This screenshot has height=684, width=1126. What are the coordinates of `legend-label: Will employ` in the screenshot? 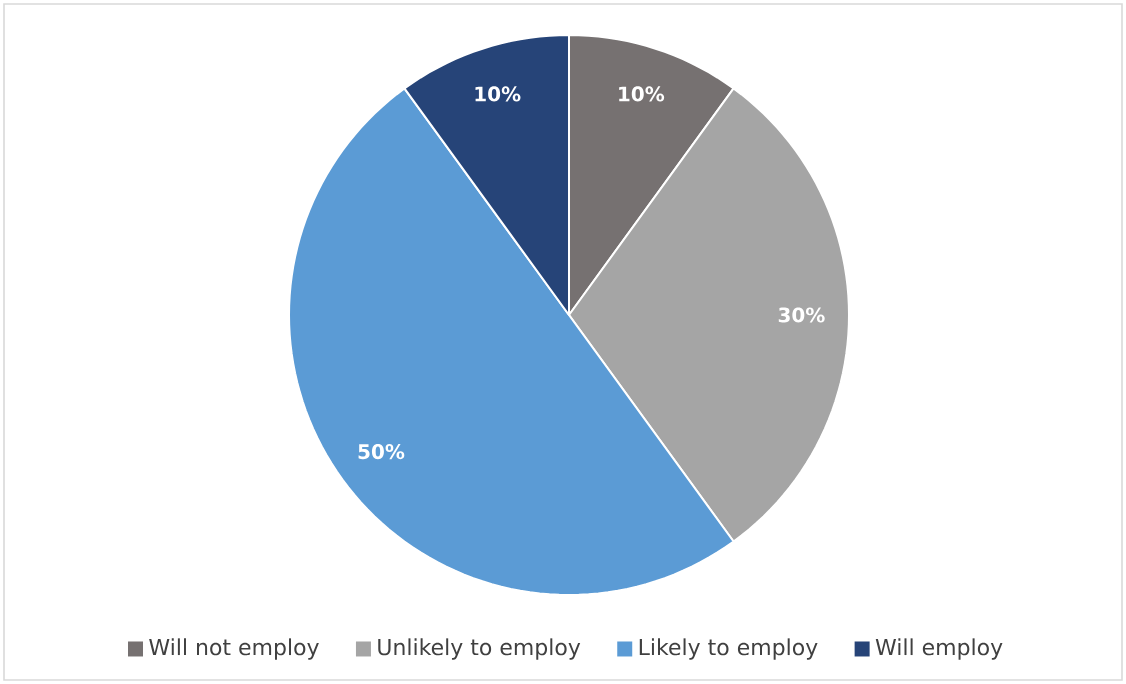 It's located at (939, 649).